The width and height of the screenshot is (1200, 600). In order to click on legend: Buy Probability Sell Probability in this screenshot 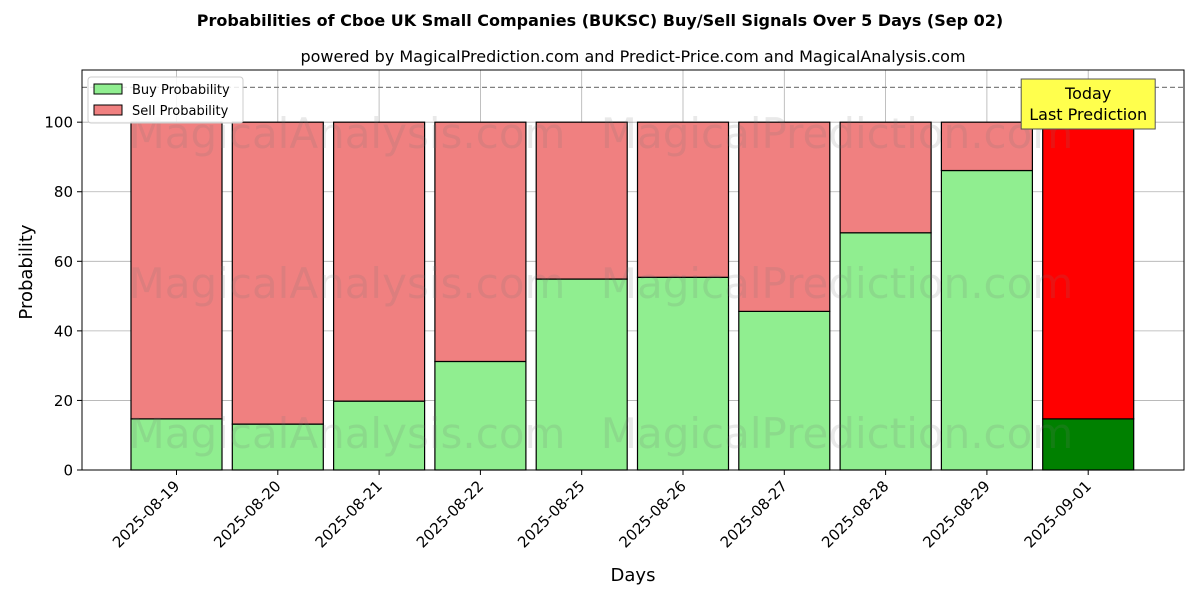, I will do `click(165, 100)`.